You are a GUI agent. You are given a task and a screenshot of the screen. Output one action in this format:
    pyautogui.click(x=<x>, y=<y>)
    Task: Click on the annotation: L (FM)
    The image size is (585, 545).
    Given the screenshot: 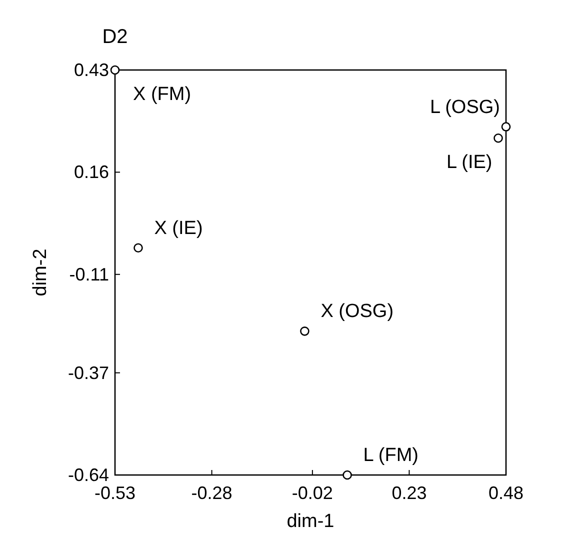 What is the action you would take?
    pyautogui.click(x=391, y=455)
    